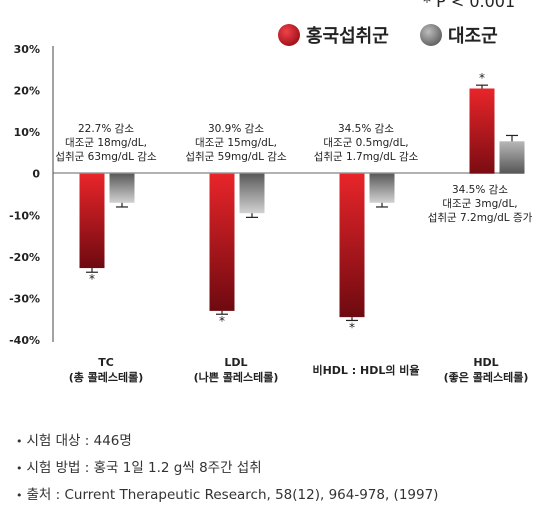 This screenshot has width=538, height=517. Describe the element at coordinates (24, 298) in the screenshot. I see `y-tick-label: -30%` at that location.